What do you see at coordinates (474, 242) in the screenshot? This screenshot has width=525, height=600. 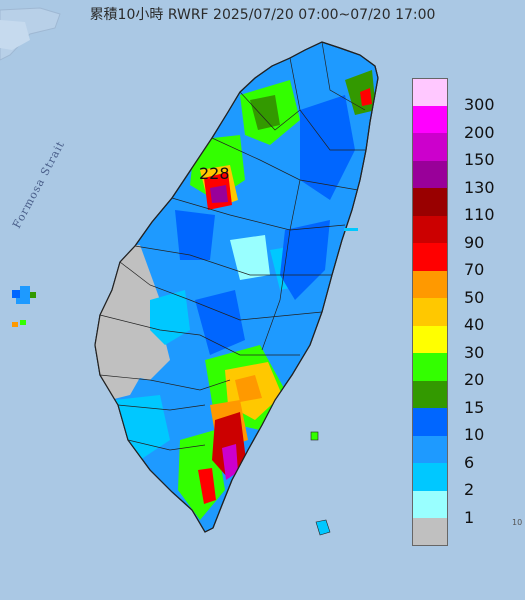 I see `legend-label: 90` at bounding box center [474, 242].